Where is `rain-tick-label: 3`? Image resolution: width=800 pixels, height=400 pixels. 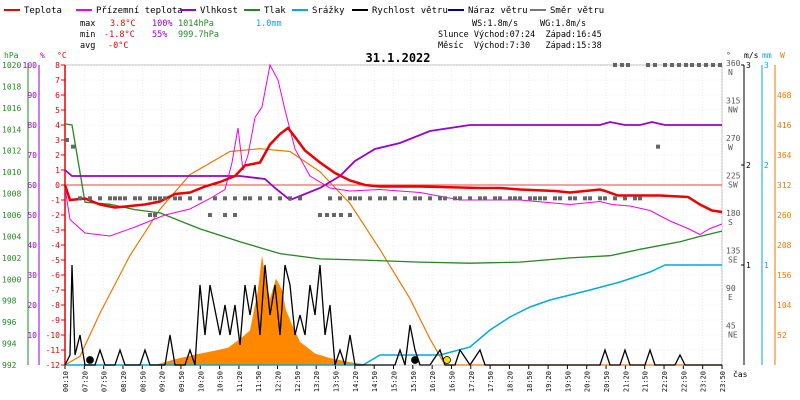 rain-tick-label: 3 is located at coordinates (766, 65).